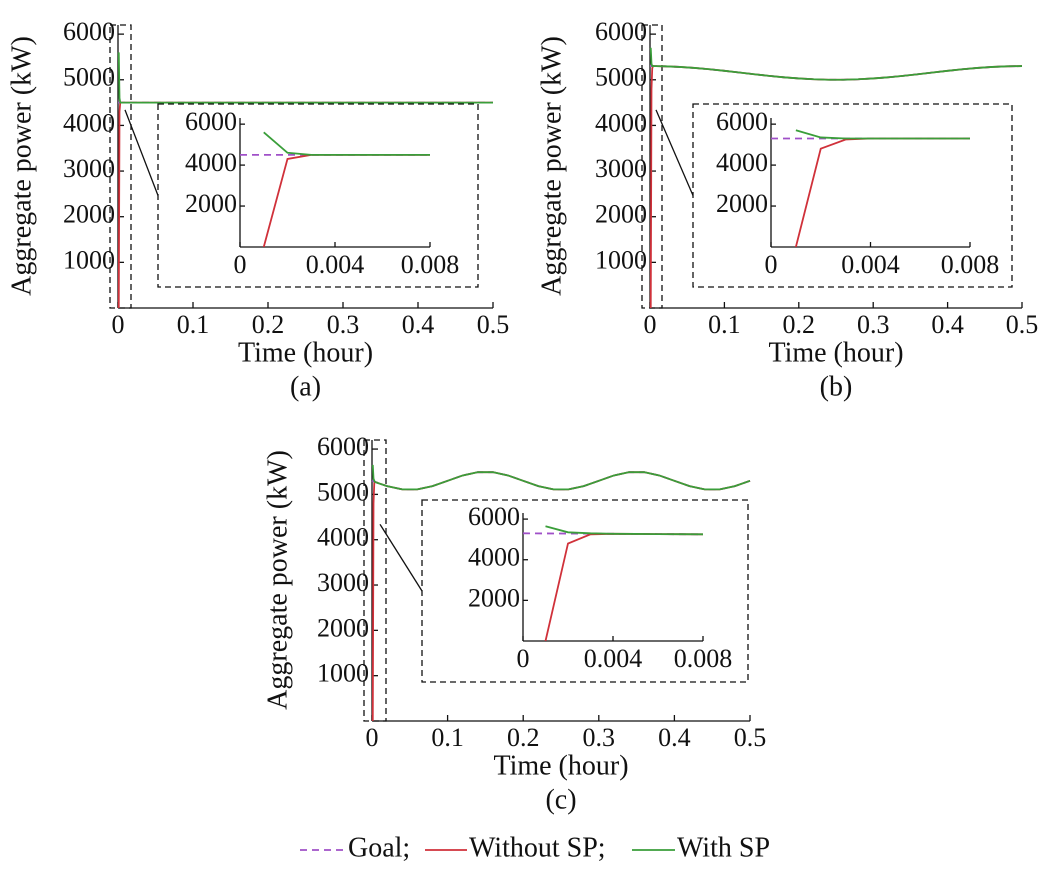  Describe the element at coordinates (560, 799) in the screenshot. I see `subplot-label: (c)` at that location.